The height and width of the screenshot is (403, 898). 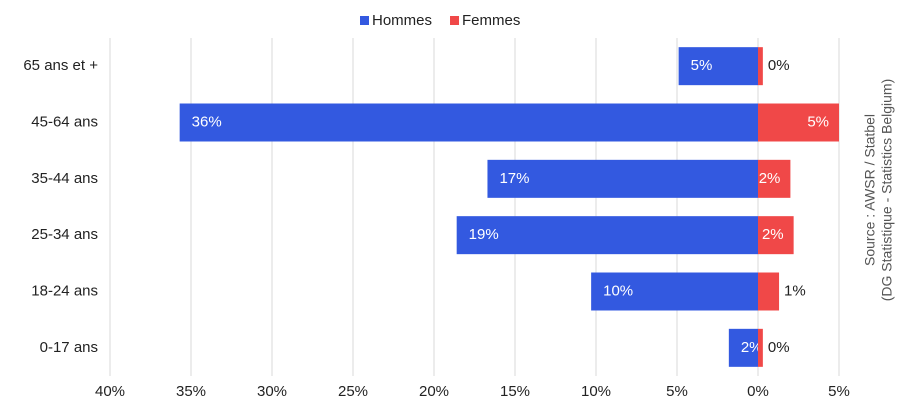 I want to click on data-label: 1%, so click(x=795, y=290).